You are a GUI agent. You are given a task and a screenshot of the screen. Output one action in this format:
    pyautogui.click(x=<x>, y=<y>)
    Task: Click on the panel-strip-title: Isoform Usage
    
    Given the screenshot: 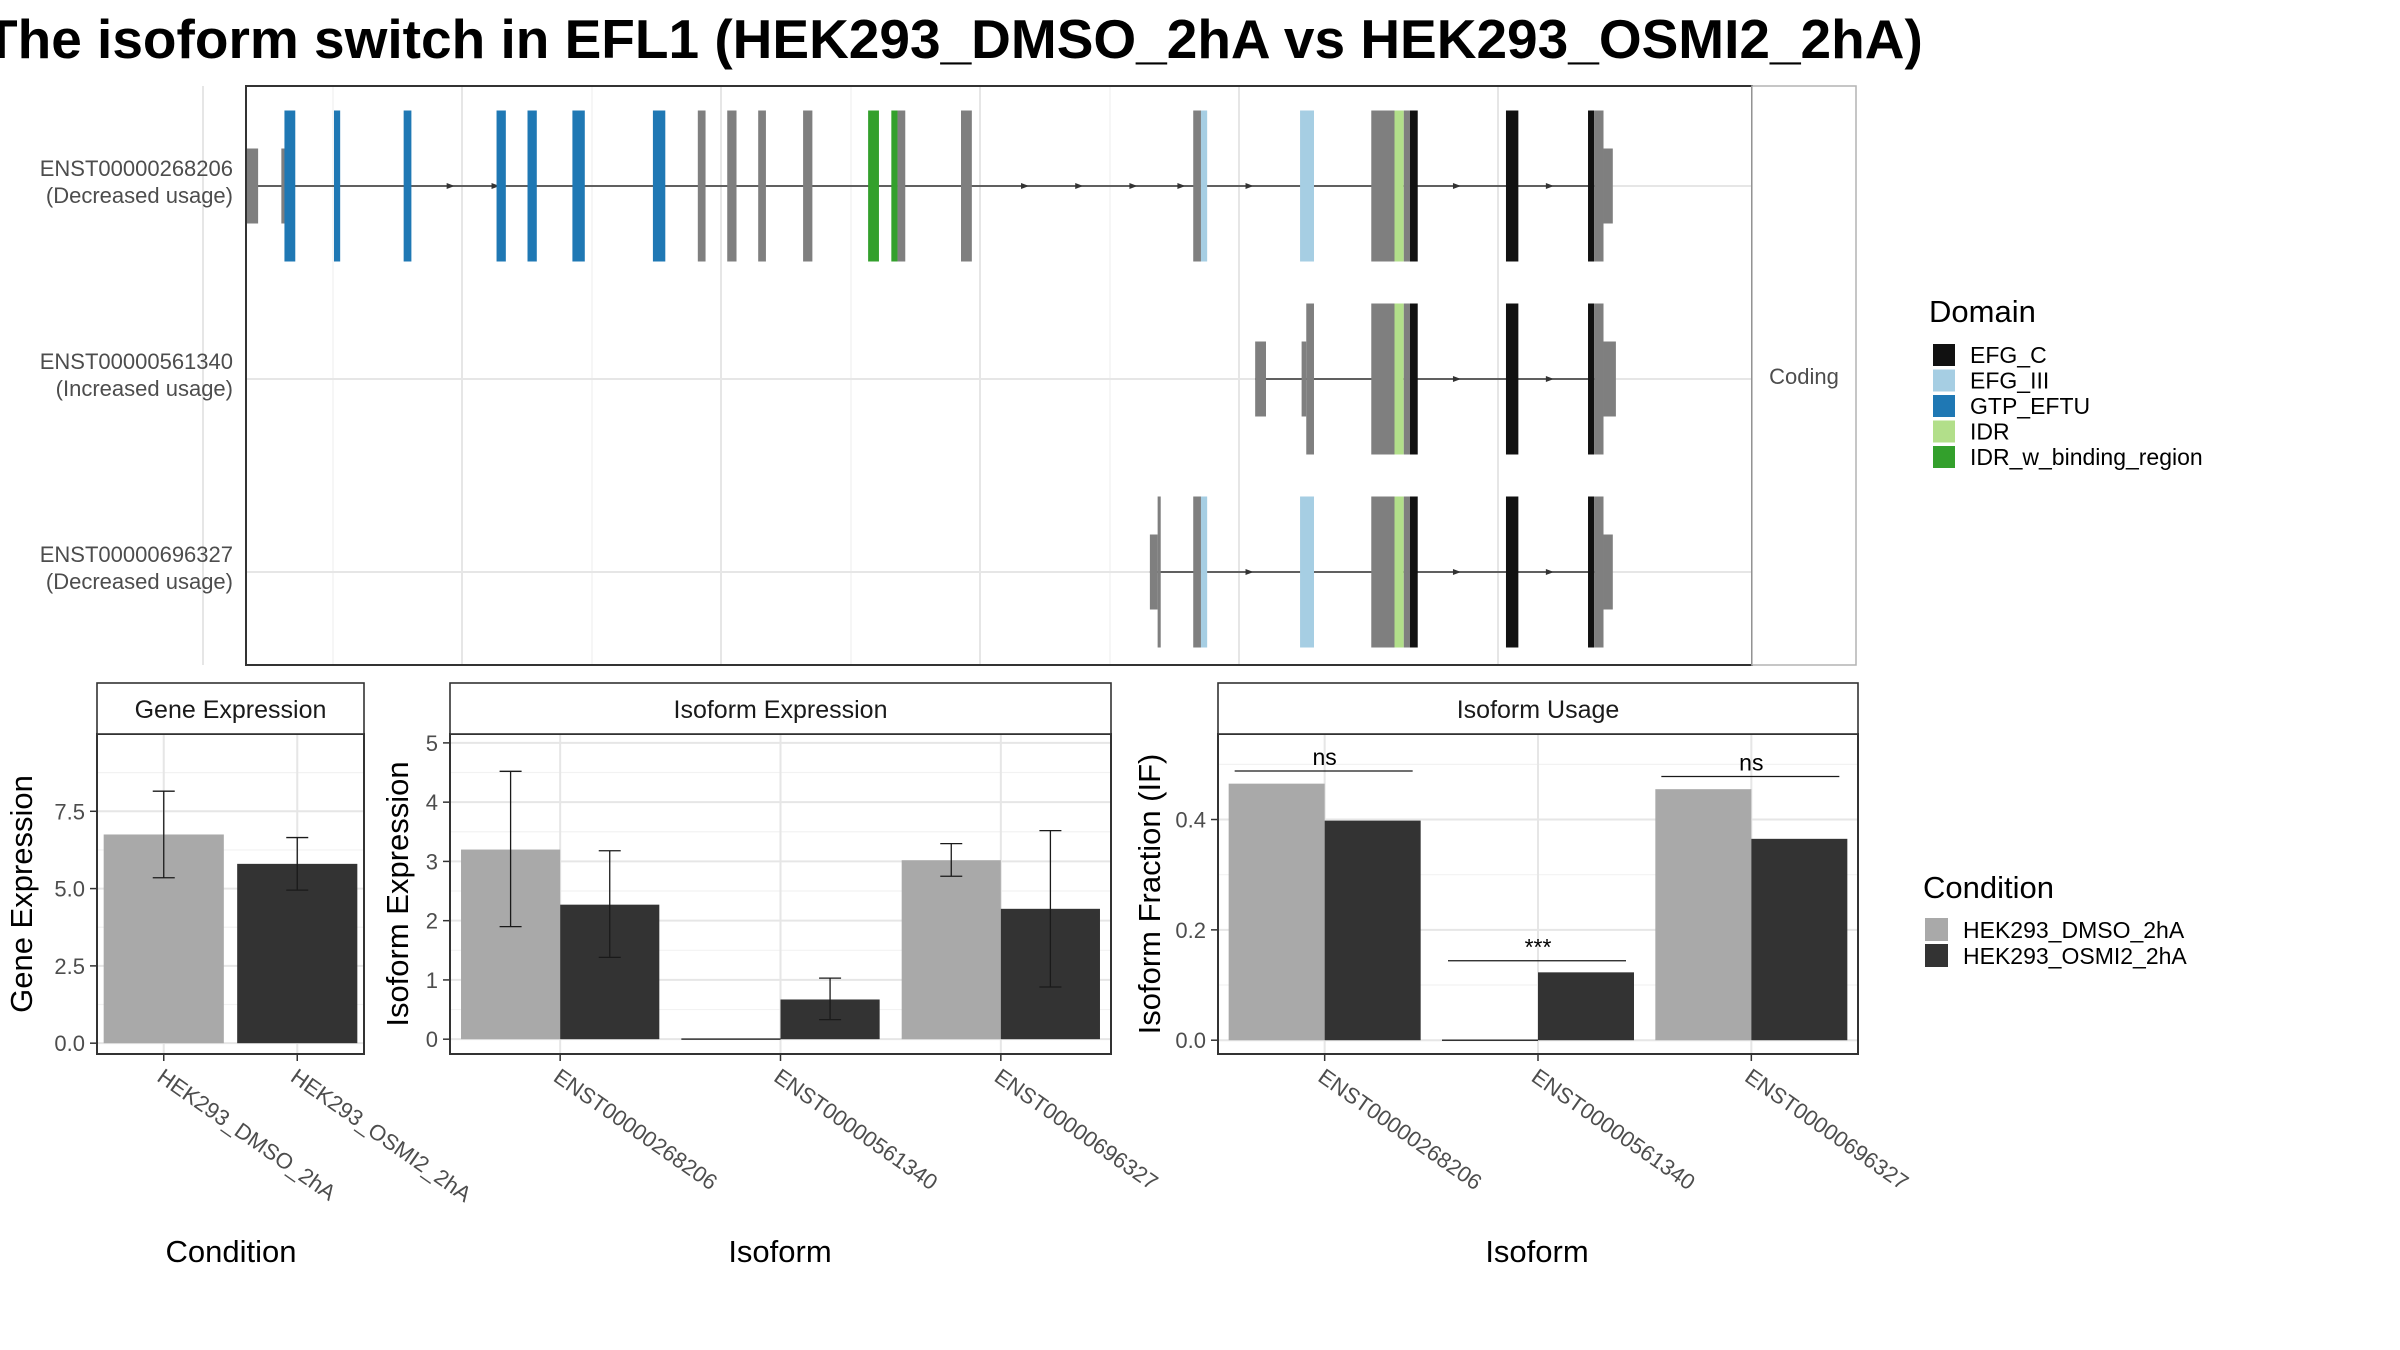 What is the action you would take?
    pyautogui.click(x=1538, y=710)
    